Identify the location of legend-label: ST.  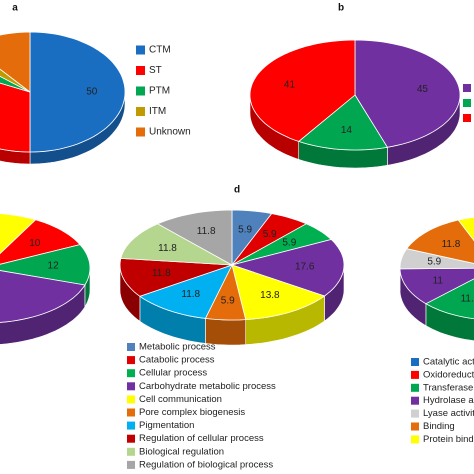
(155, 70).